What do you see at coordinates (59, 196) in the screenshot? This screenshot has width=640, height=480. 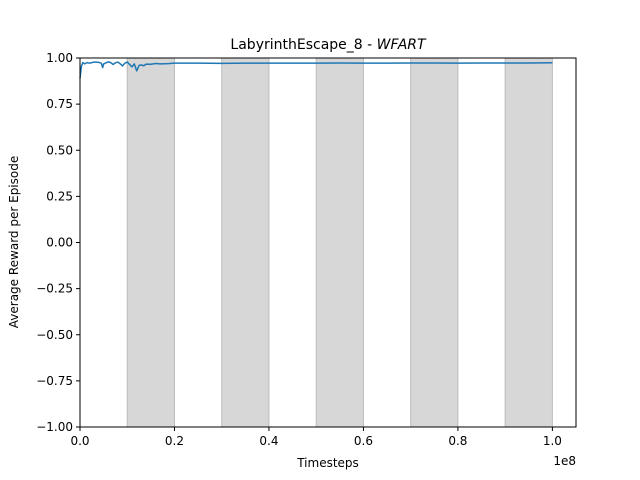 I see `y-tick-label: 0.25` at bounding box center [59, 196].